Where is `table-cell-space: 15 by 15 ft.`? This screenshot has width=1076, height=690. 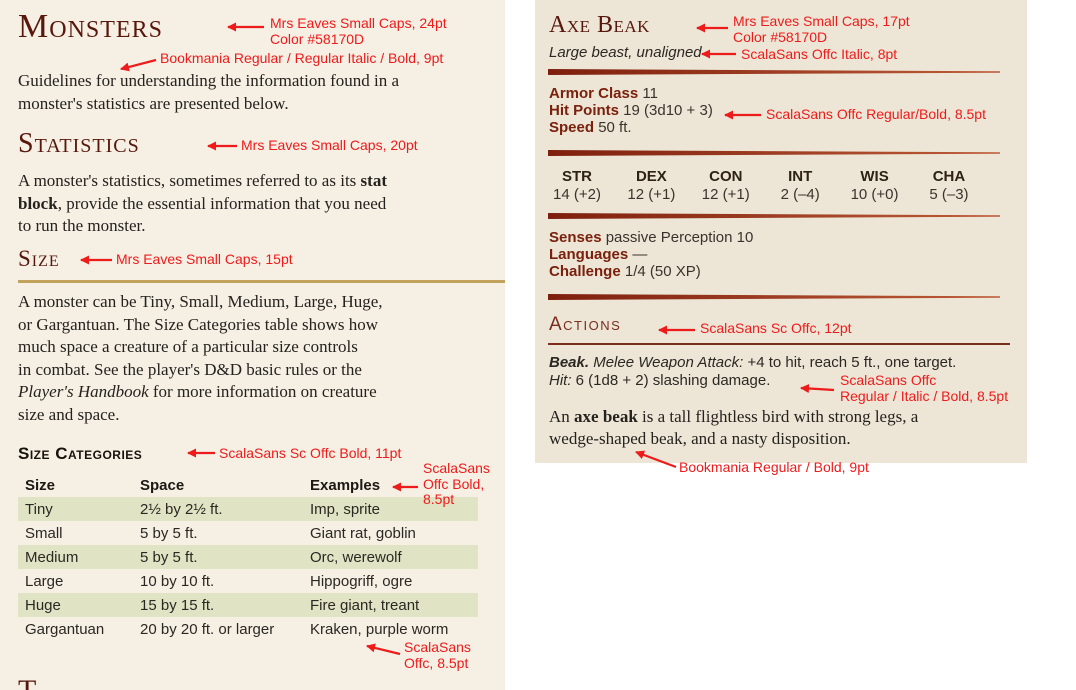 table-cell-space: 15 by 15 ft. is located at coordinates (177, 605).